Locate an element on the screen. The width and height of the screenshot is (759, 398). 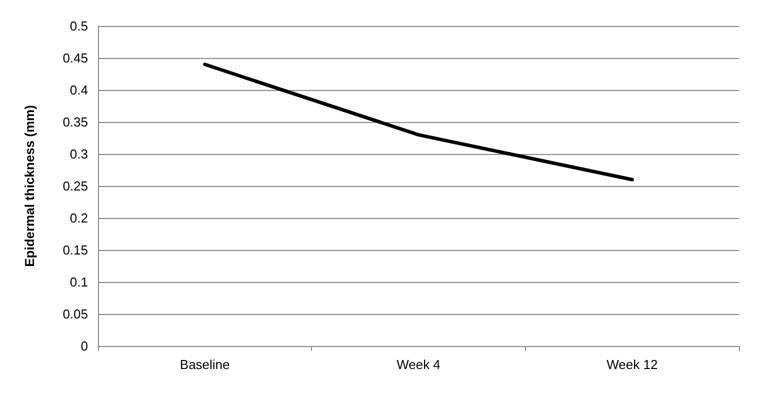
y-tick-label: 0.4 is located at coordinates (79, 90).